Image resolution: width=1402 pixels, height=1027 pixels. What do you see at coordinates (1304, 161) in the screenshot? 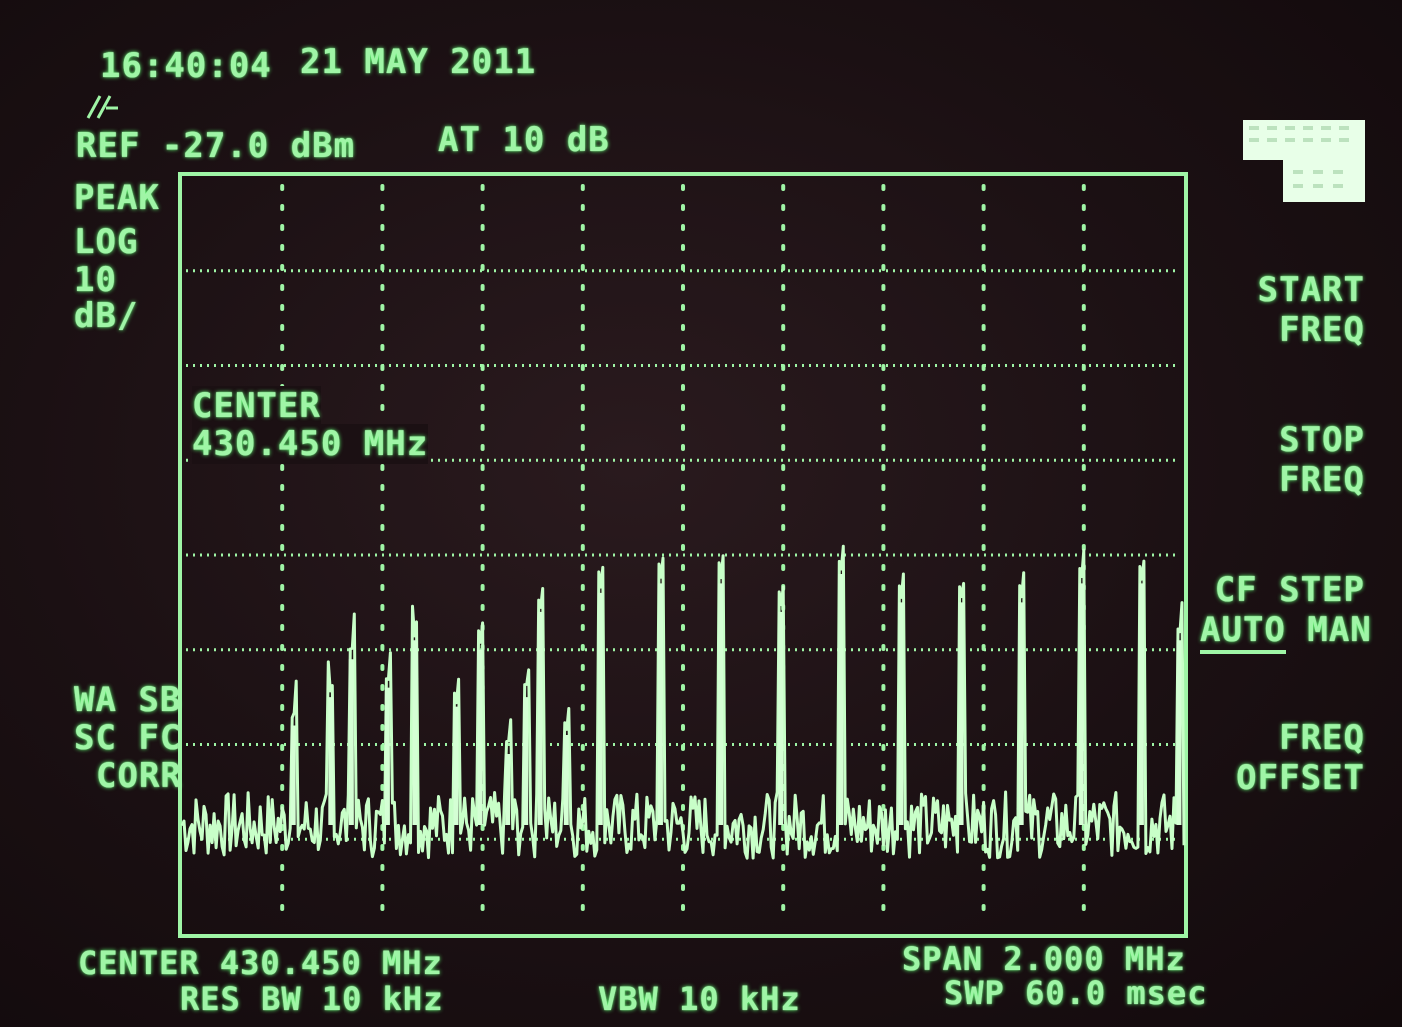
I see `status-block-icon` at bounding box center [1304, 161].